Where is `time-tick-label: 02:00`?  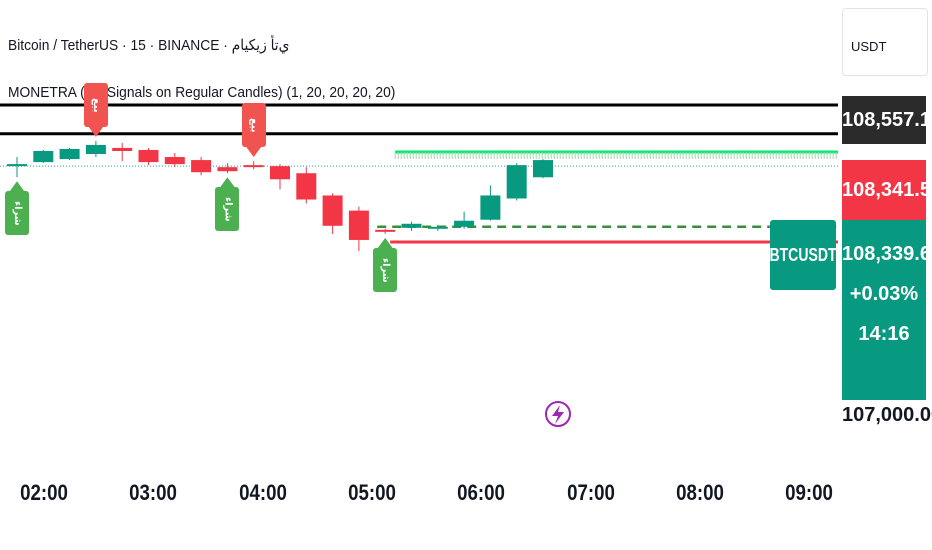 time-tick-label: 02:00 is located at coordinates (44, 492).